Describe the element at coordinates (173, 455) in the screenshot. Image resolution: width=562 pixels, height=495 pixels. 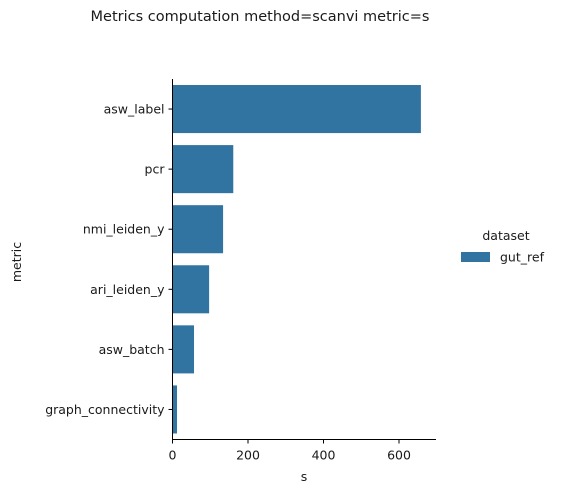
I see `x-tick-label: 0` at that location.